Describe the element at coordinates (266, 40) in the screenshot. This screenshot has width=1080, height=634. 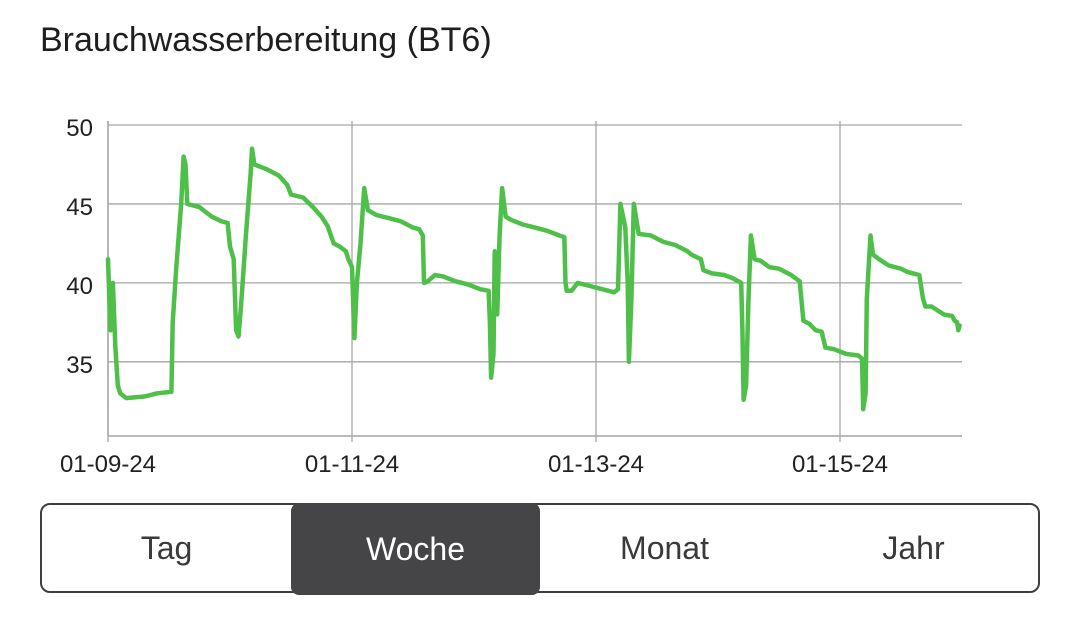
I see `page-title: Brauchwasserbereitung (BT6)` at that location.